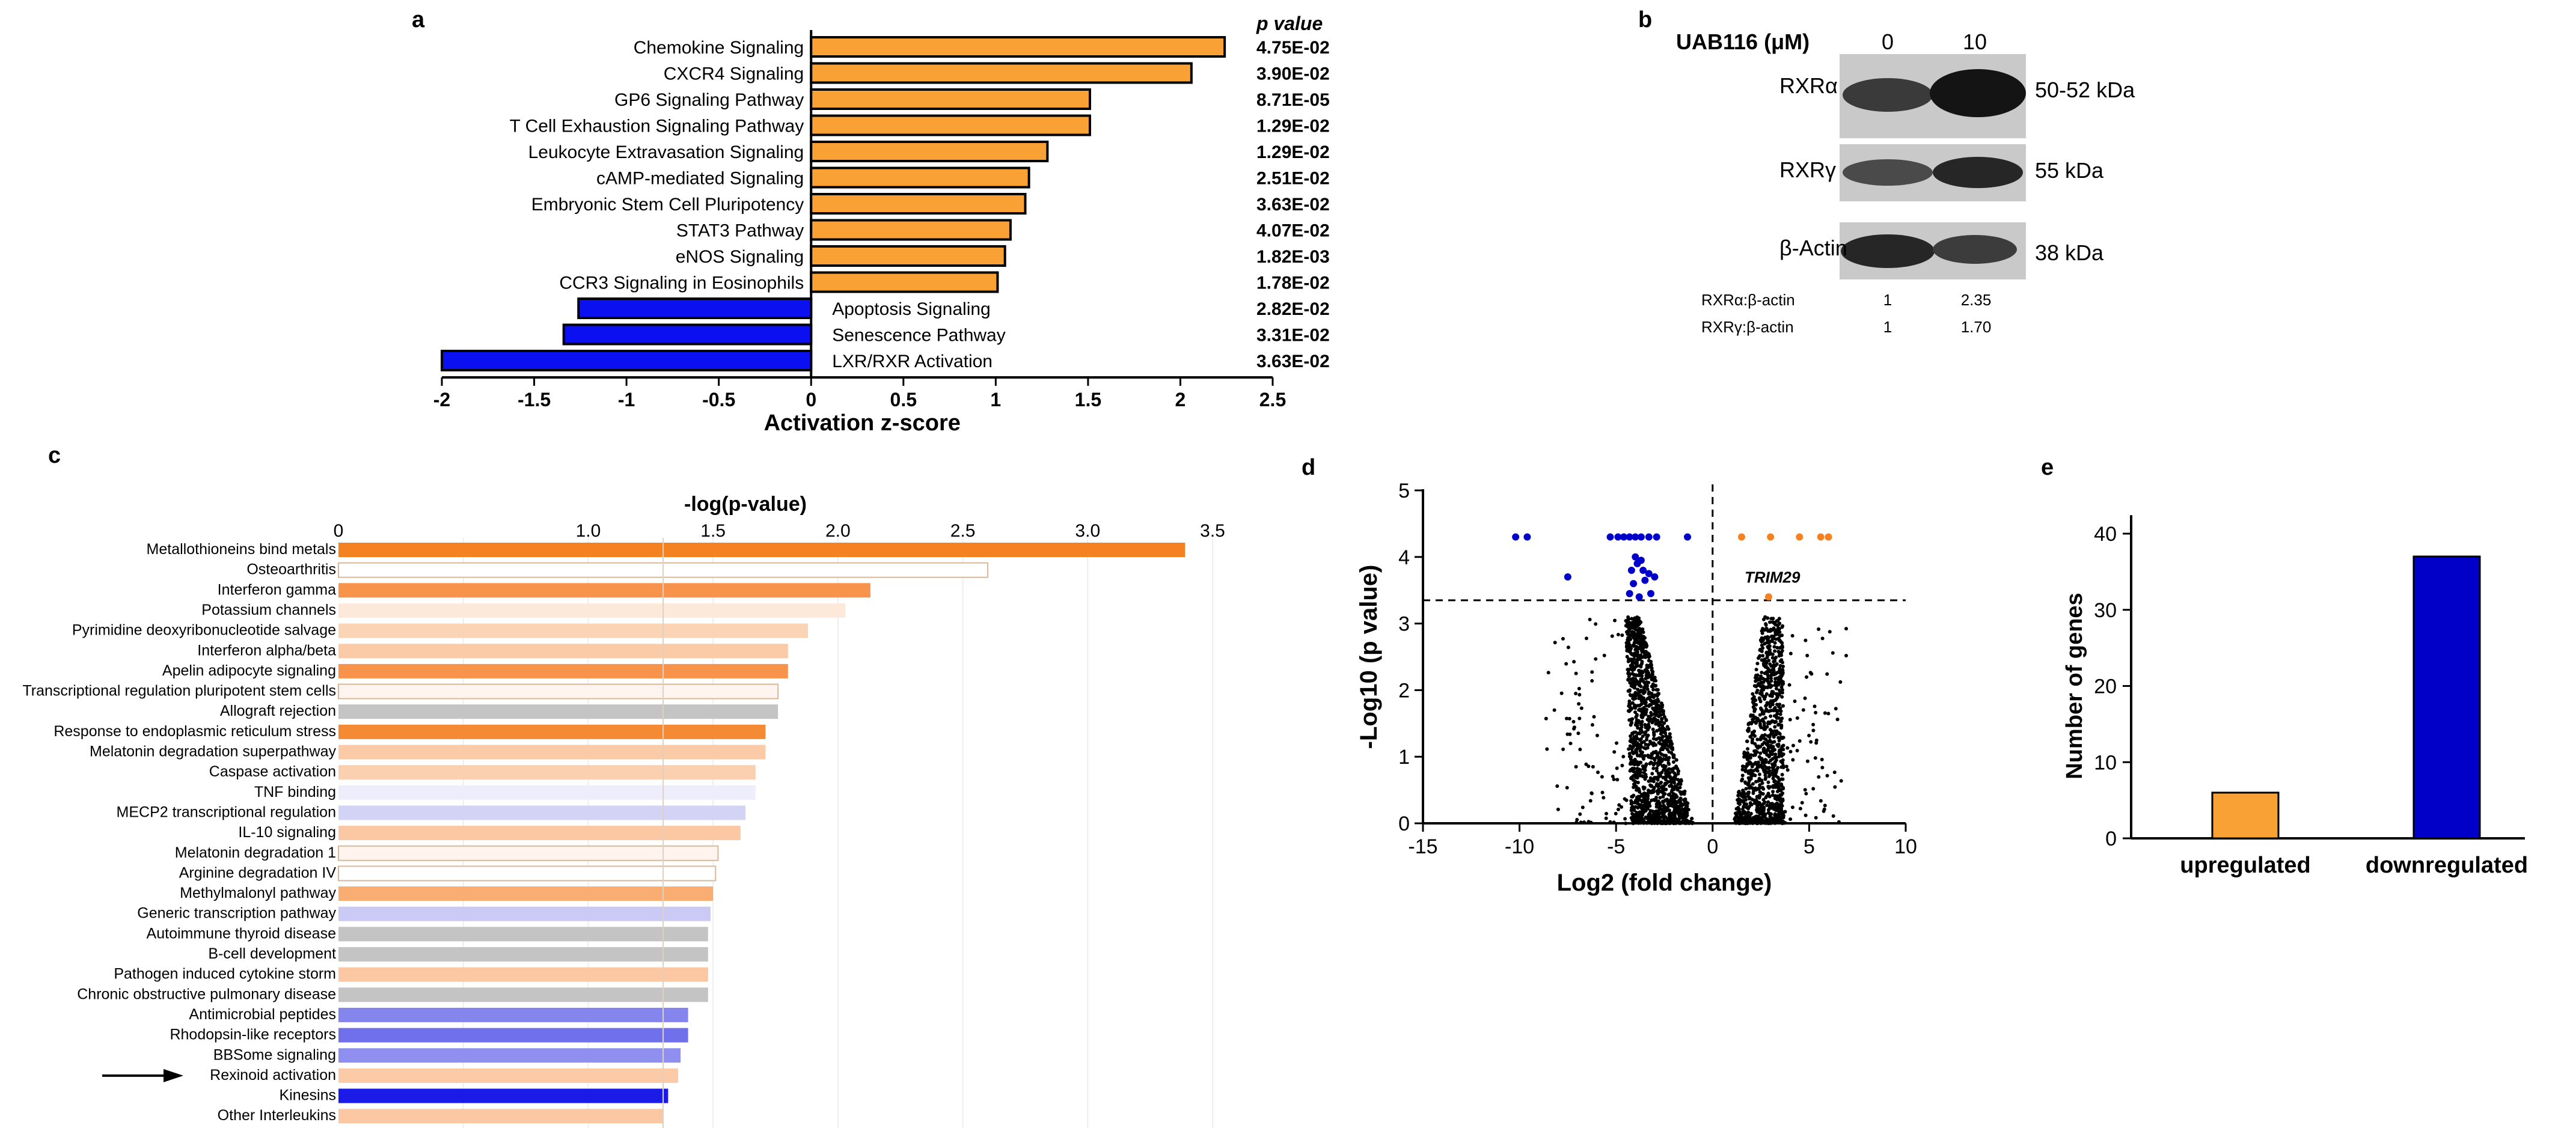 The height and width of the screenshot is (1128, 2576). What do you see at coordinates (204, 630) in the screenshot?
I see `pathway-category-label: Pyrimidine deoxyribonucleotide salvage` at bounding box center [204, 630].